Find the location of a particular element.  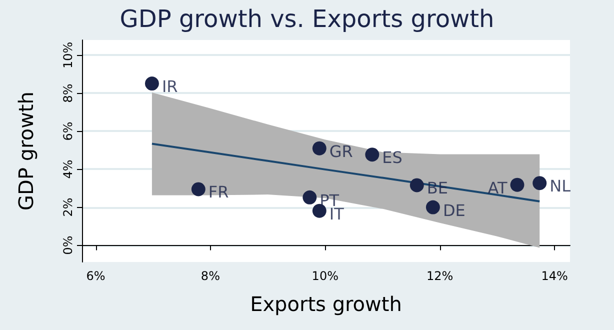

annotation: ES is located at coordinates (392, 158).